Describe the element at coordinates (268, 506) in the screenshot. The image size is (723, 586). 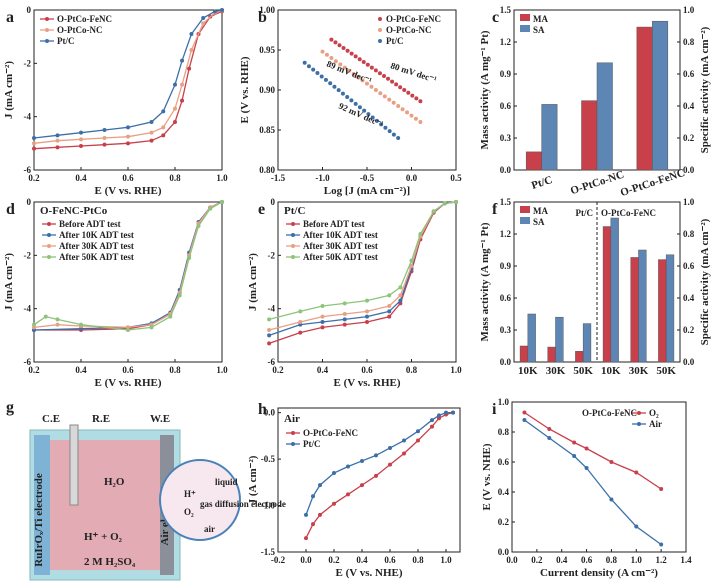
I see `y-tick-label: -1.0` at that location.